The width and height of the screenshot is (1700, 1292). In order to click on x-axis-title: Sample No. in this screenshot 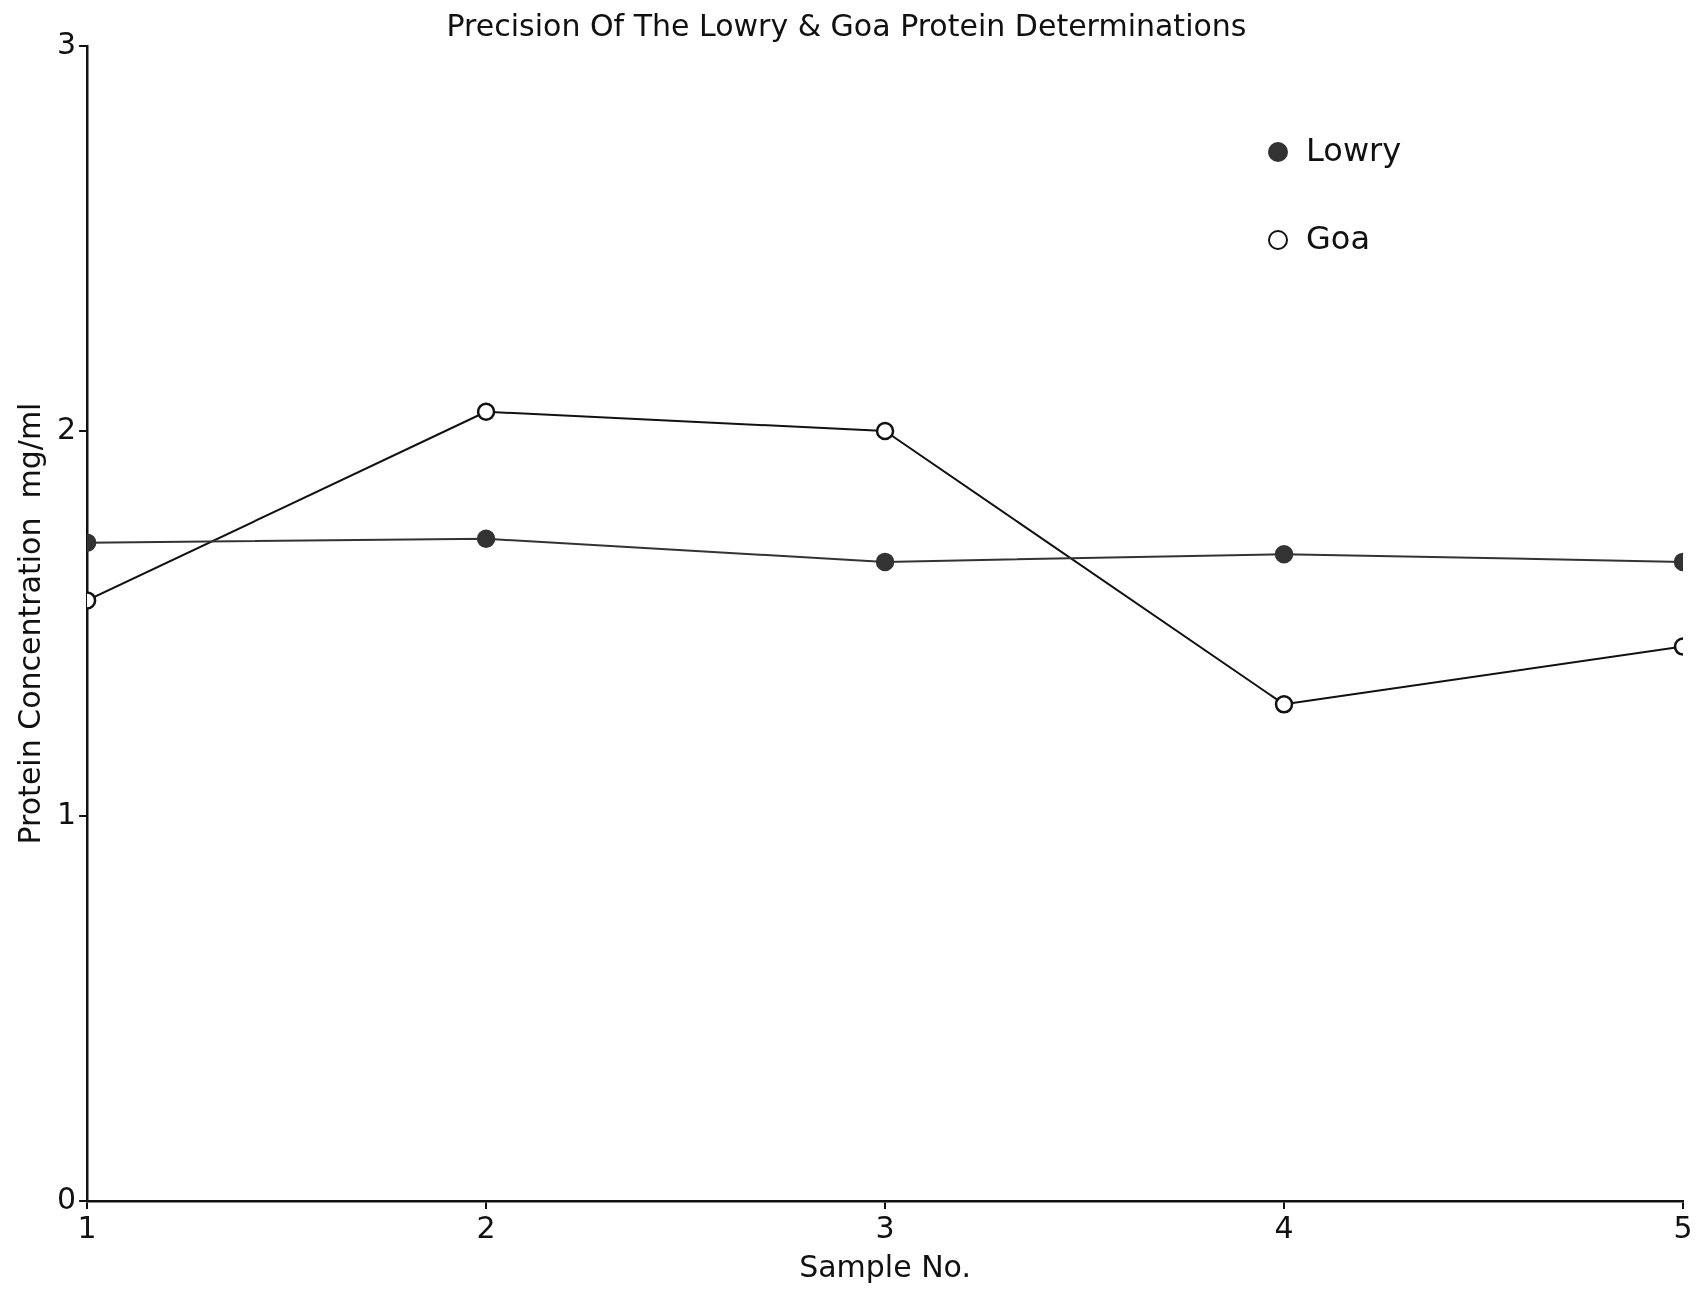, I will do `click(885, 1266)`.